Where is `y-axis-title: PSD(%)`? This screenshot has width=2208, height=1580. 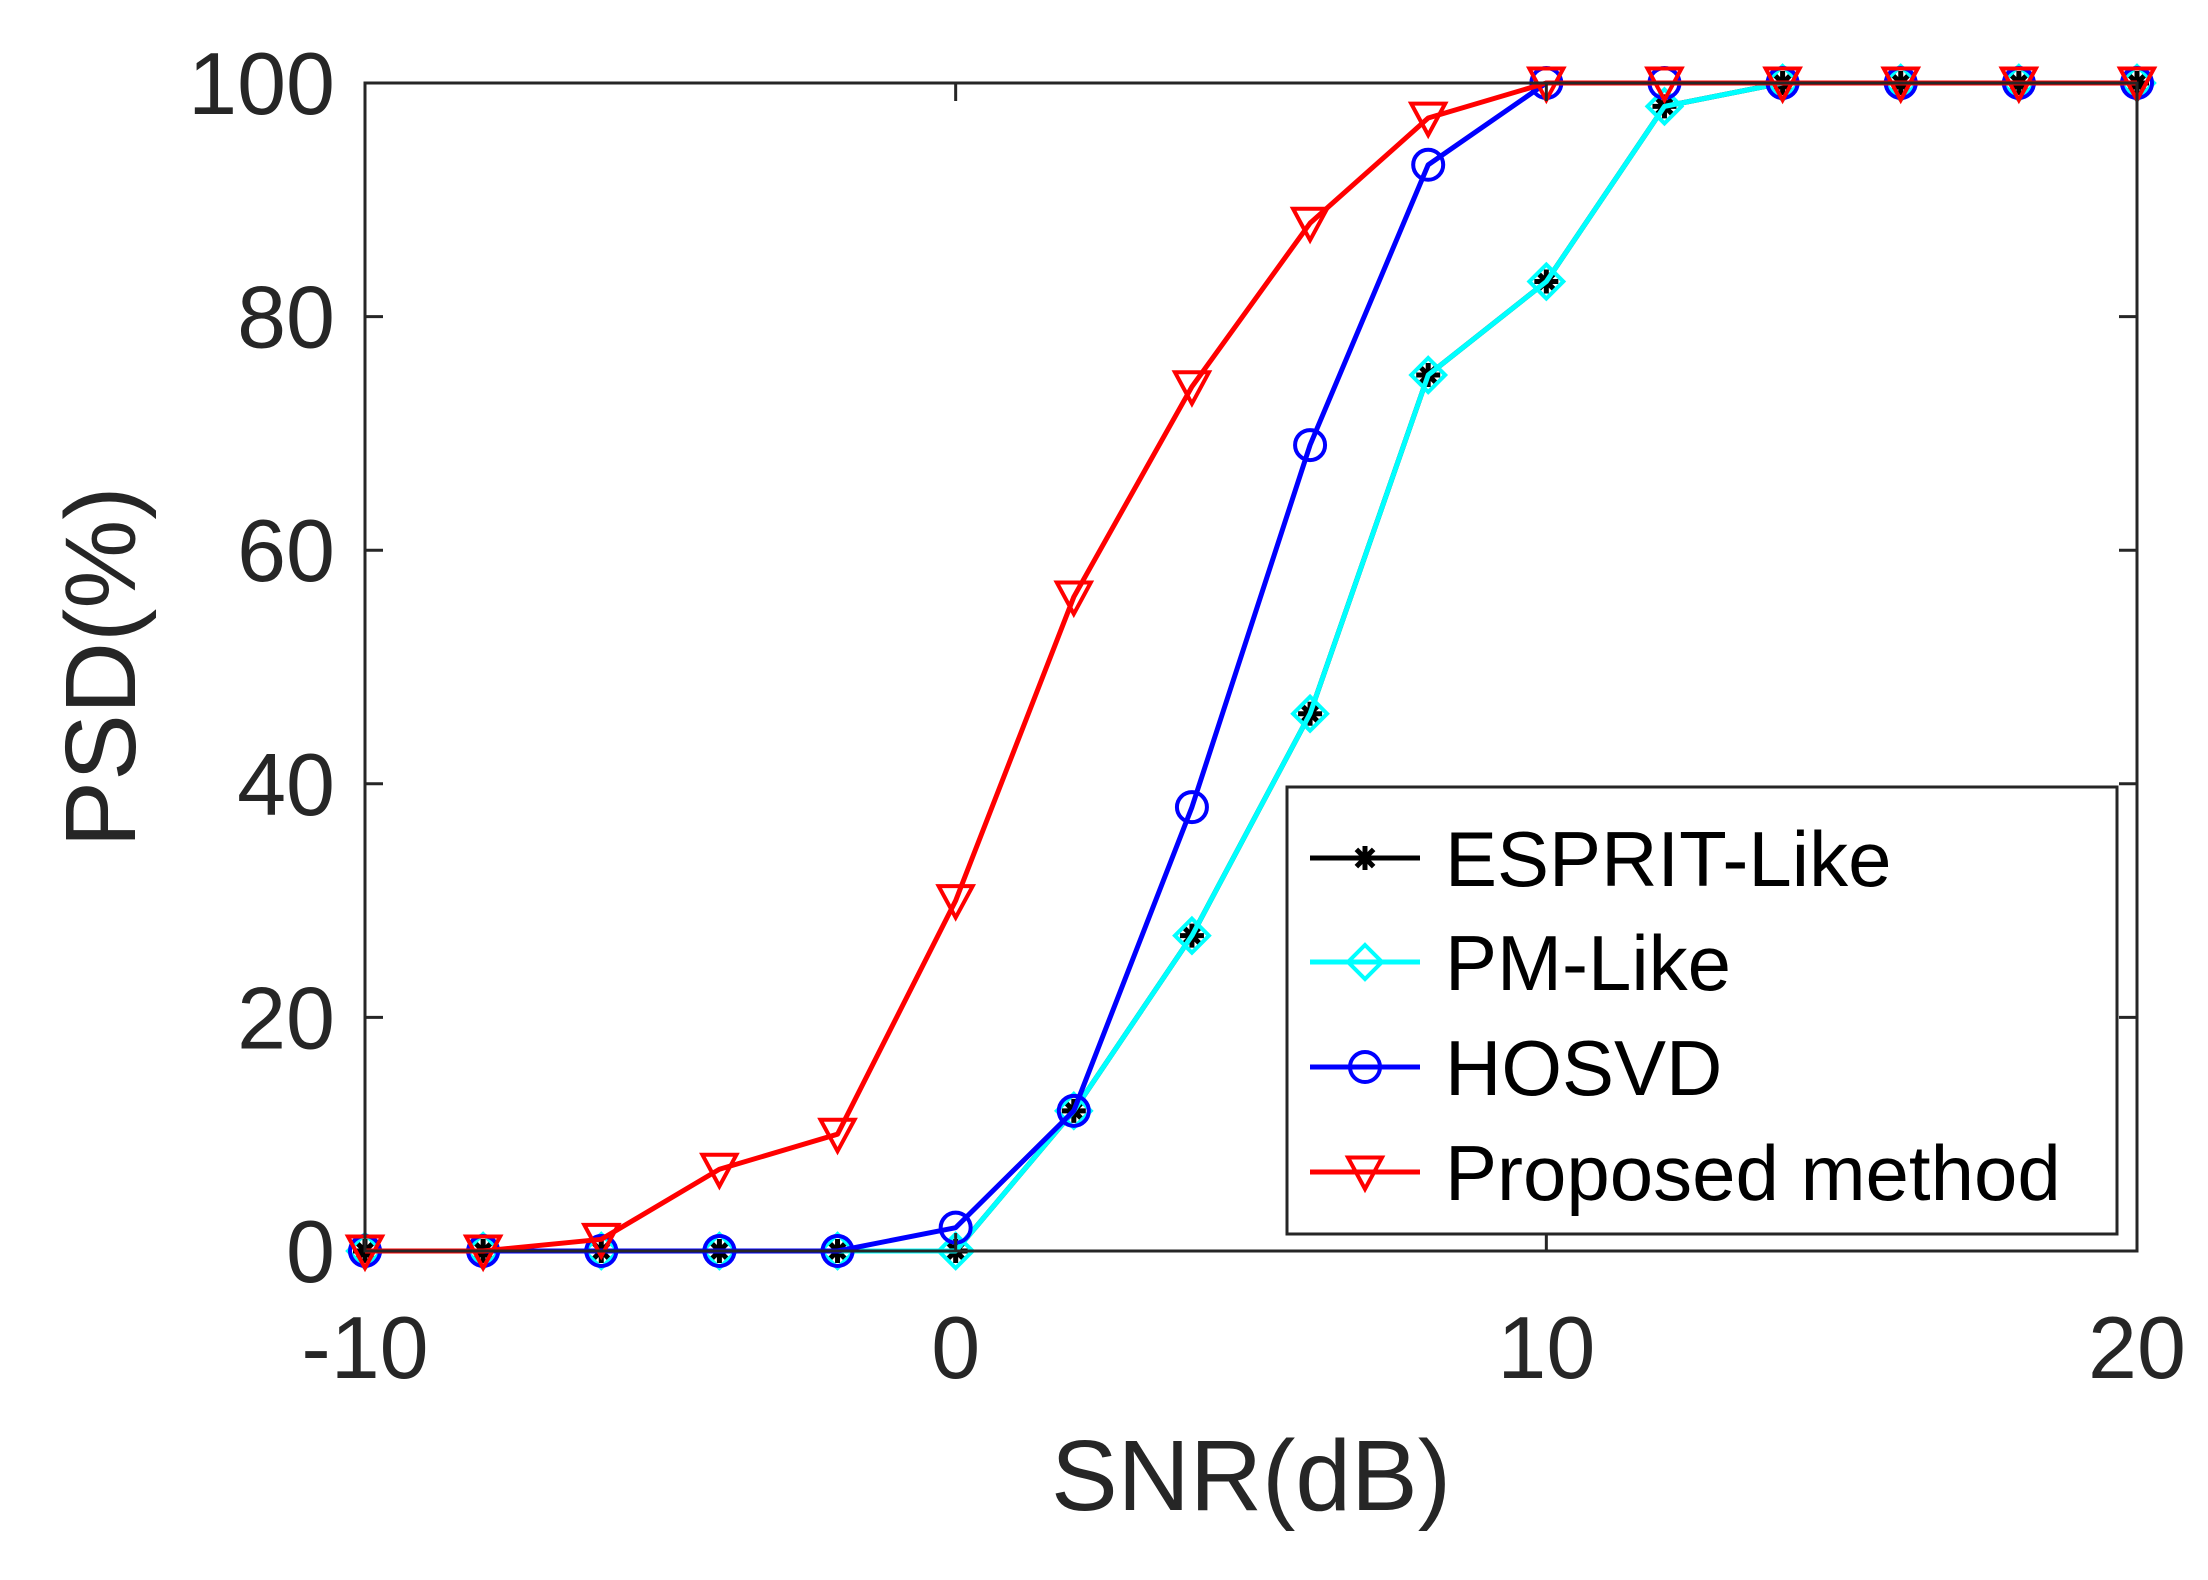
y-axis-title: PSD(%) is located at coordinates (101, 666).